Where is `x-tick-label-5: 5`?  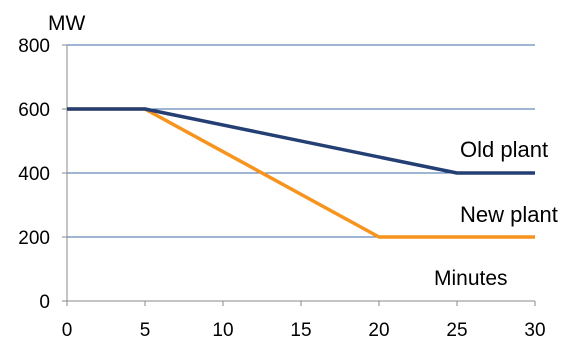 x-tick-label-5: 5 is located at coordinates (145, 330).